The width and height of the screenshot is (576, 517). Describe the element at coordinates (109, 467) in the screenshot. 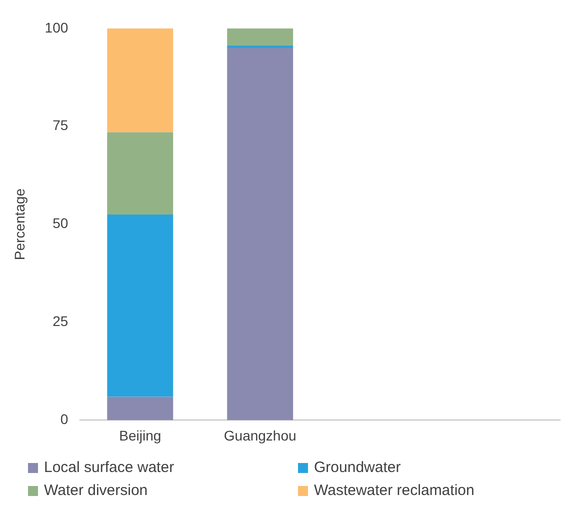

I see `legend-label: Local surface water` at that location.